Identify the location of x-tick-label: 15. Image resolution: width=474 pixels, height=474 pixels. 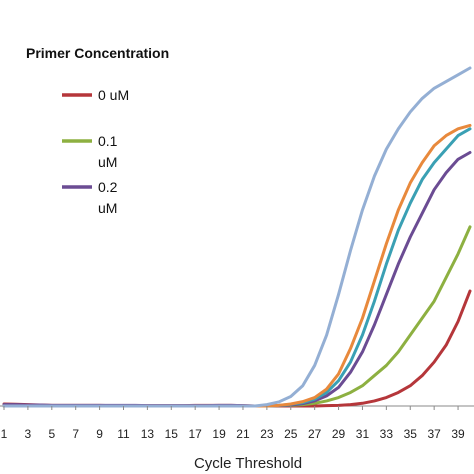
(172, 434).